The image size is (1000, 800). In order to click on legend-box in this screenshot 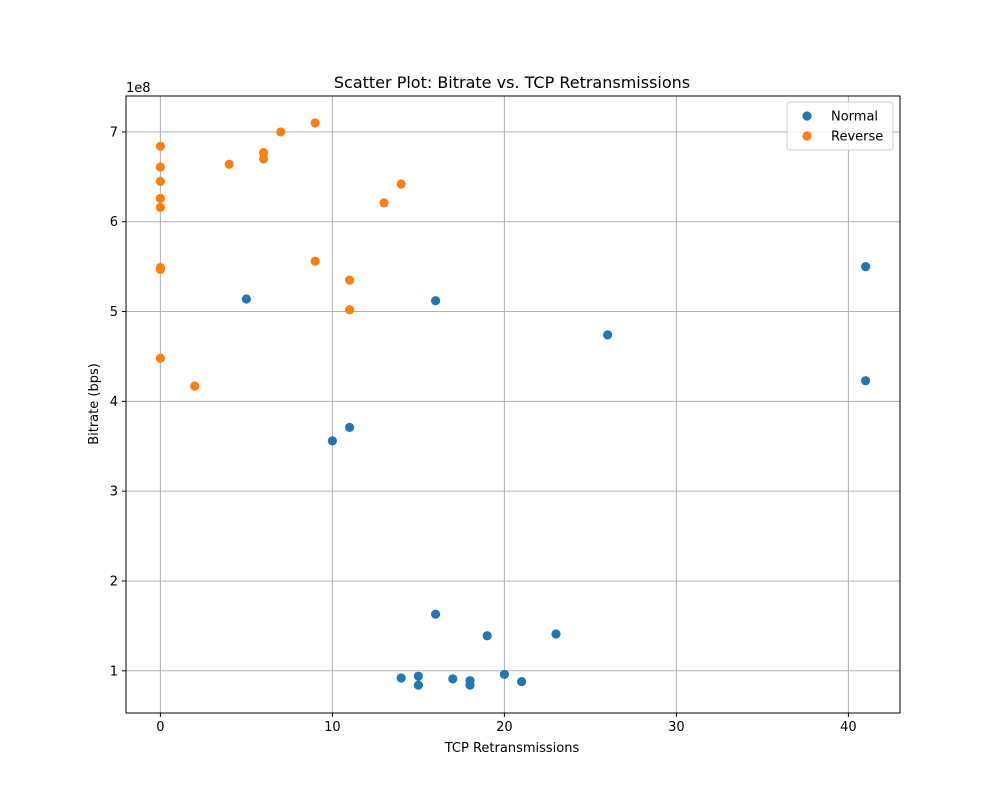, I will do `click(840, 126)`.